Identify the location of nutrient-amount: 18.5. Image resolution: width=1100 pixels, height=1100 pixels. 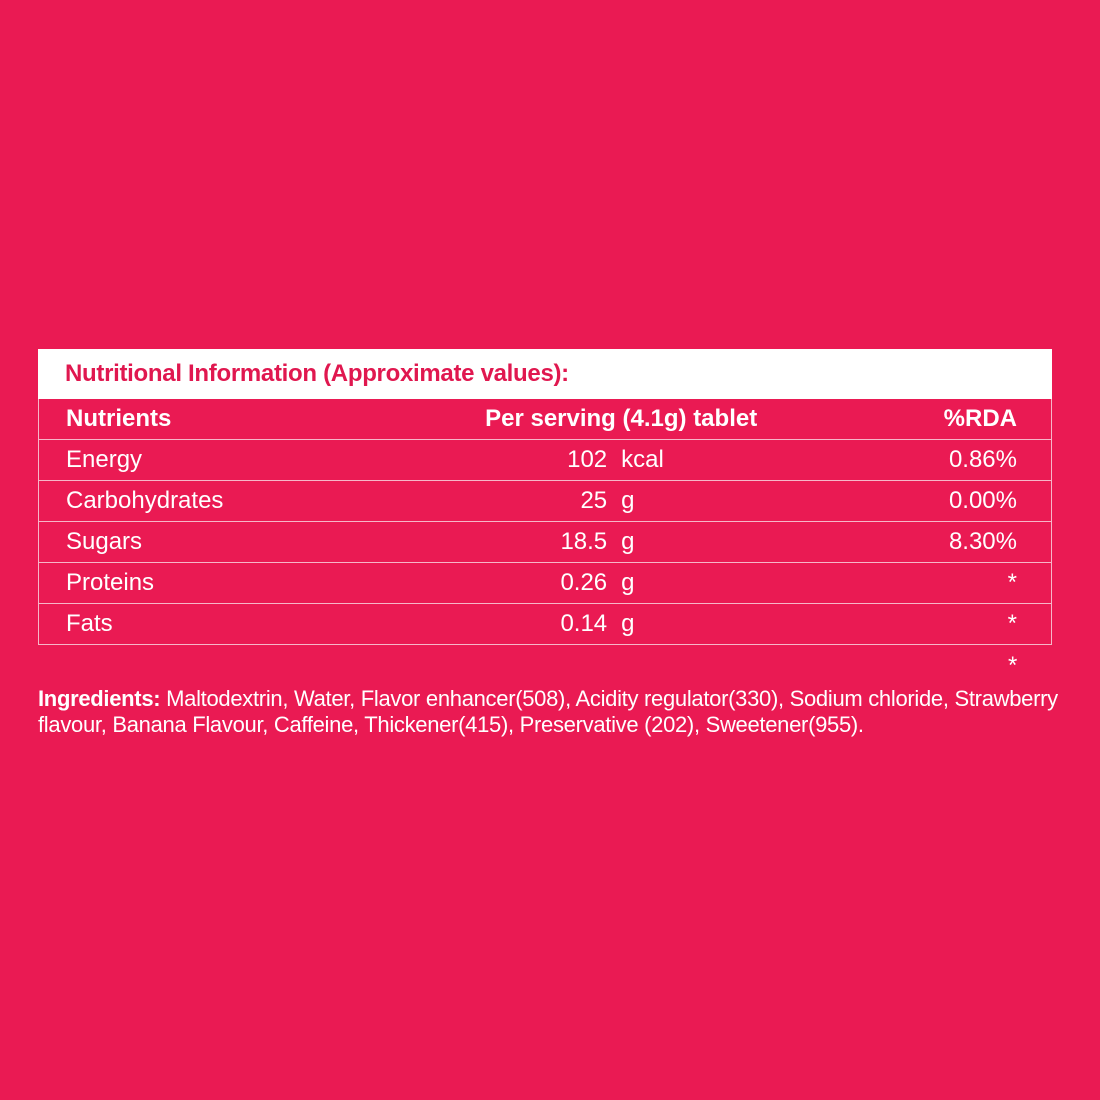
(514, 542).